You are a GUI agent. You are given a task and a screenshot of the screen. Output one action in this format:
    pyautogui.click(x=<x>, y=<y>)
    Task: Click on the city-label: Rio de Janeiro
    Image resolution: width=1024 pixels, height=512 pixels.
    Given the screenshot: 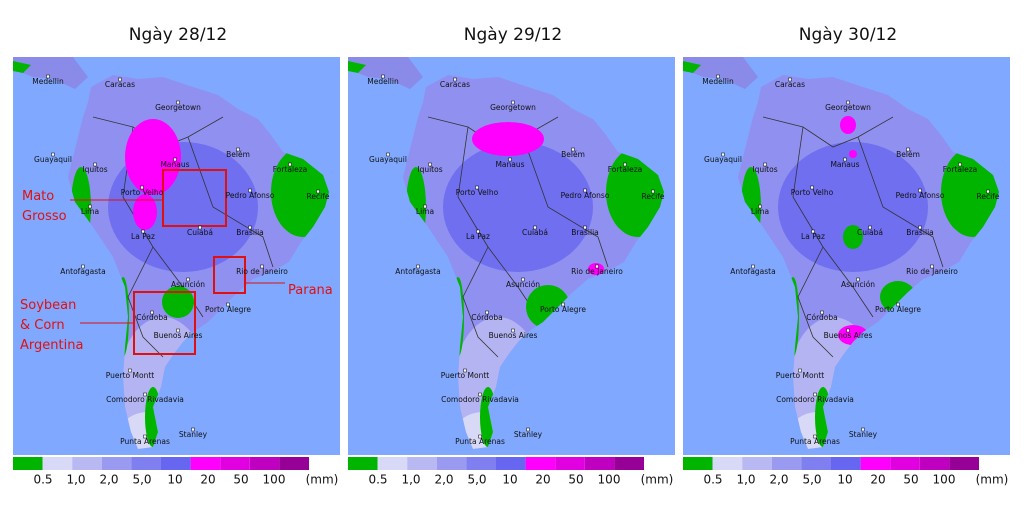 What is the action you would take?
    pyautogui.click(x=262, y=271)
    